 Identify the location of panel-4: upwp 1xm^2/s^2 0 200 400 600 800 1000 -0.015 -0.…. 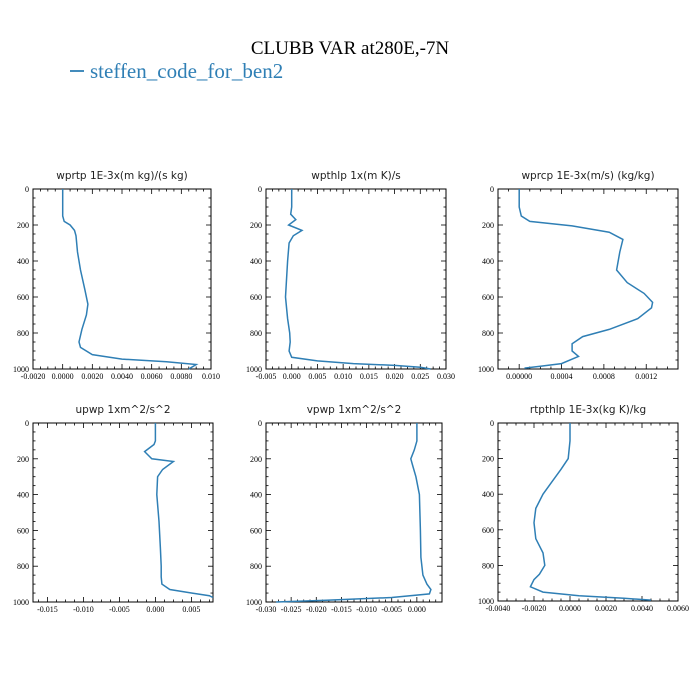
(113, 509).